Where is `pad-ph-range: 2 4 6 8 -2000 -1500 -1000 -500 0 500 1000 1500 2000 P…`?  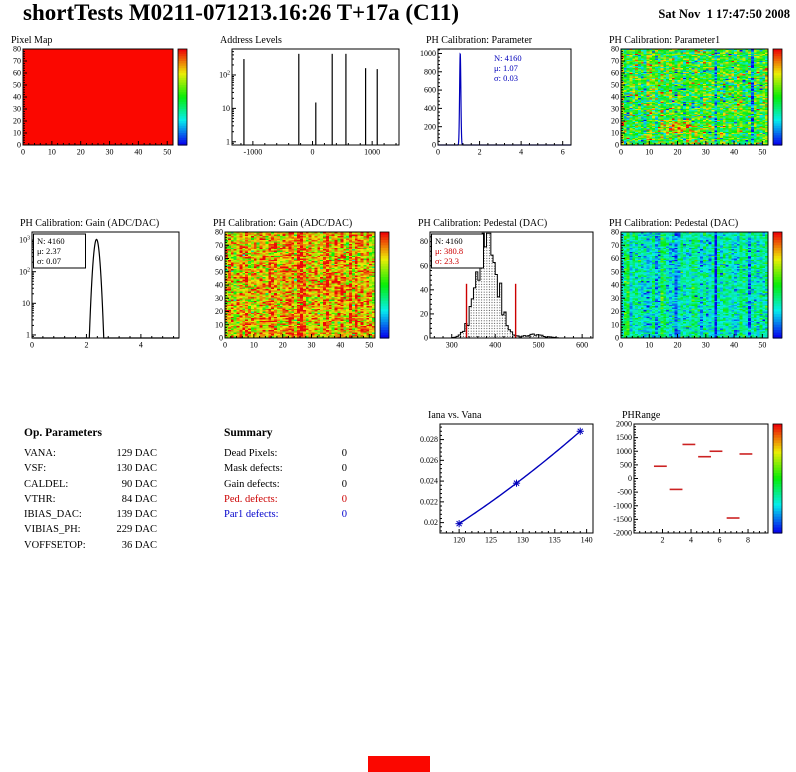
pad-ph-range: 2 4 6 8 -2000 -1500 -1000 -500 0 500 1000 1500 2000 P… is located at coordinates (700, 480).